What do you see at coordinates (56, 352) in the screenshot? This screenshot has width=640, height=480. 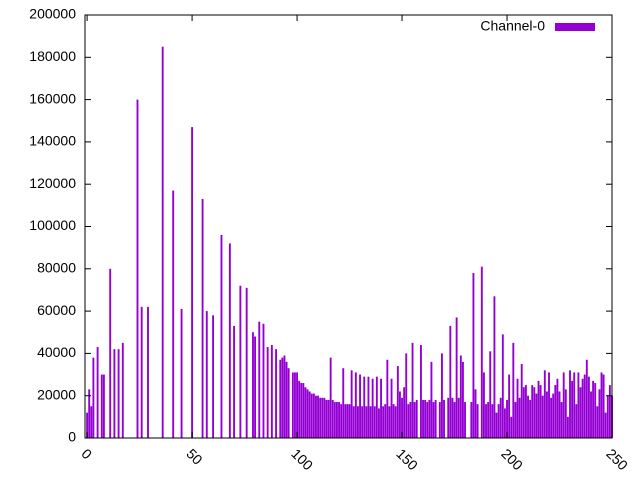 I see `y-tick-label: 40000` at bounding box center [56, 352].